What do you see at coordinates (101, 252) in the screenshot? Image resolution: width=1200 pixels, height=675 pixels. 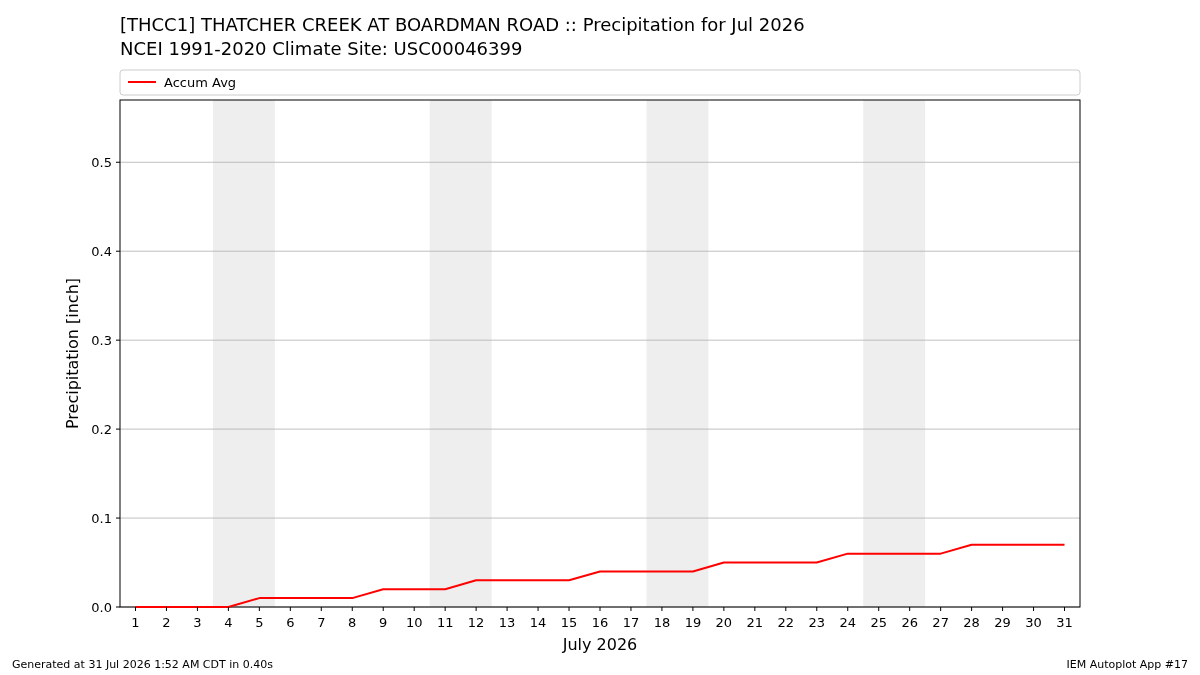 I see `y-tick-label: 0.4` at bounding box center [101, 252].